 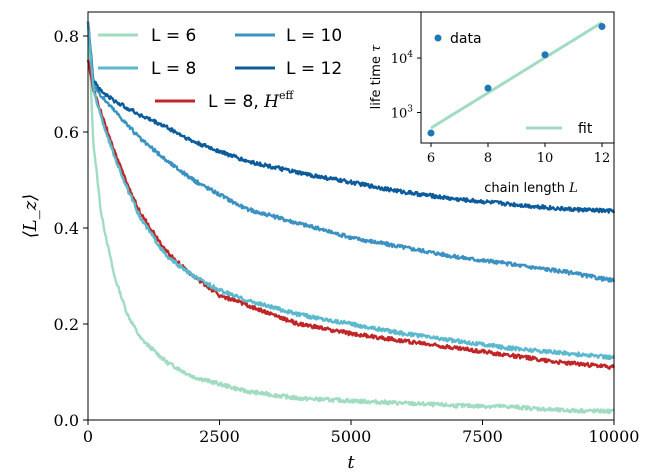 I want to click on x-tick-label: 2500, so click(x=219, y=436).